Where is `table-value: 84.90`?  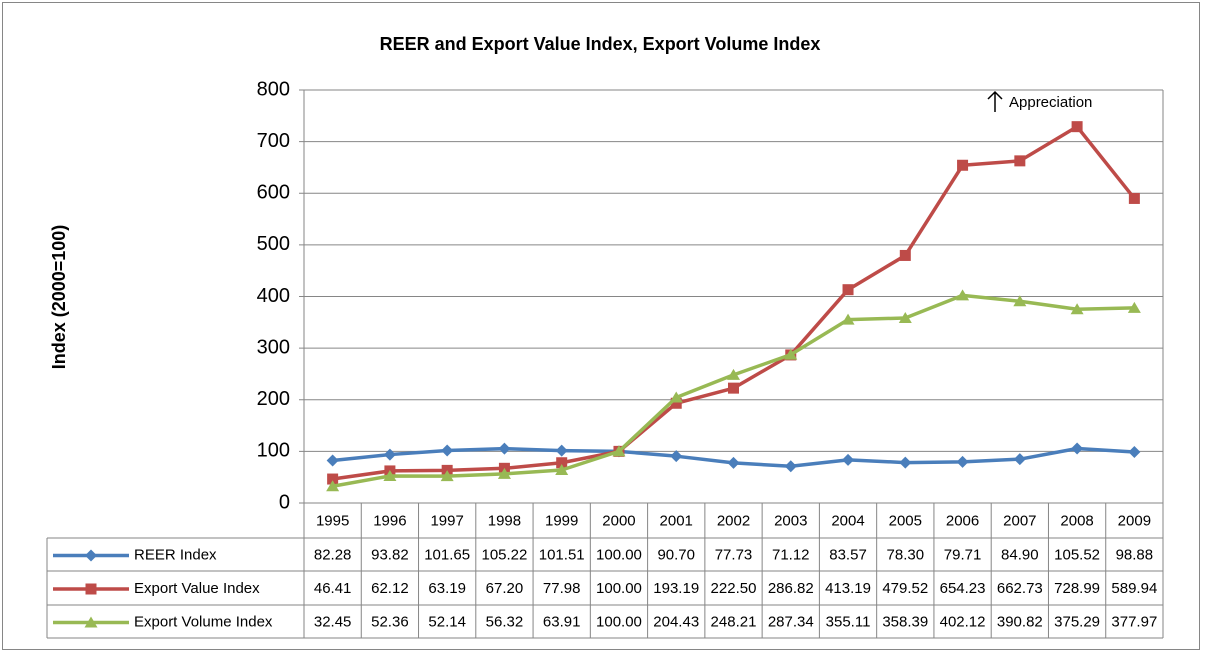 table-value: 84.90 is located at coordinates (1020, 554).